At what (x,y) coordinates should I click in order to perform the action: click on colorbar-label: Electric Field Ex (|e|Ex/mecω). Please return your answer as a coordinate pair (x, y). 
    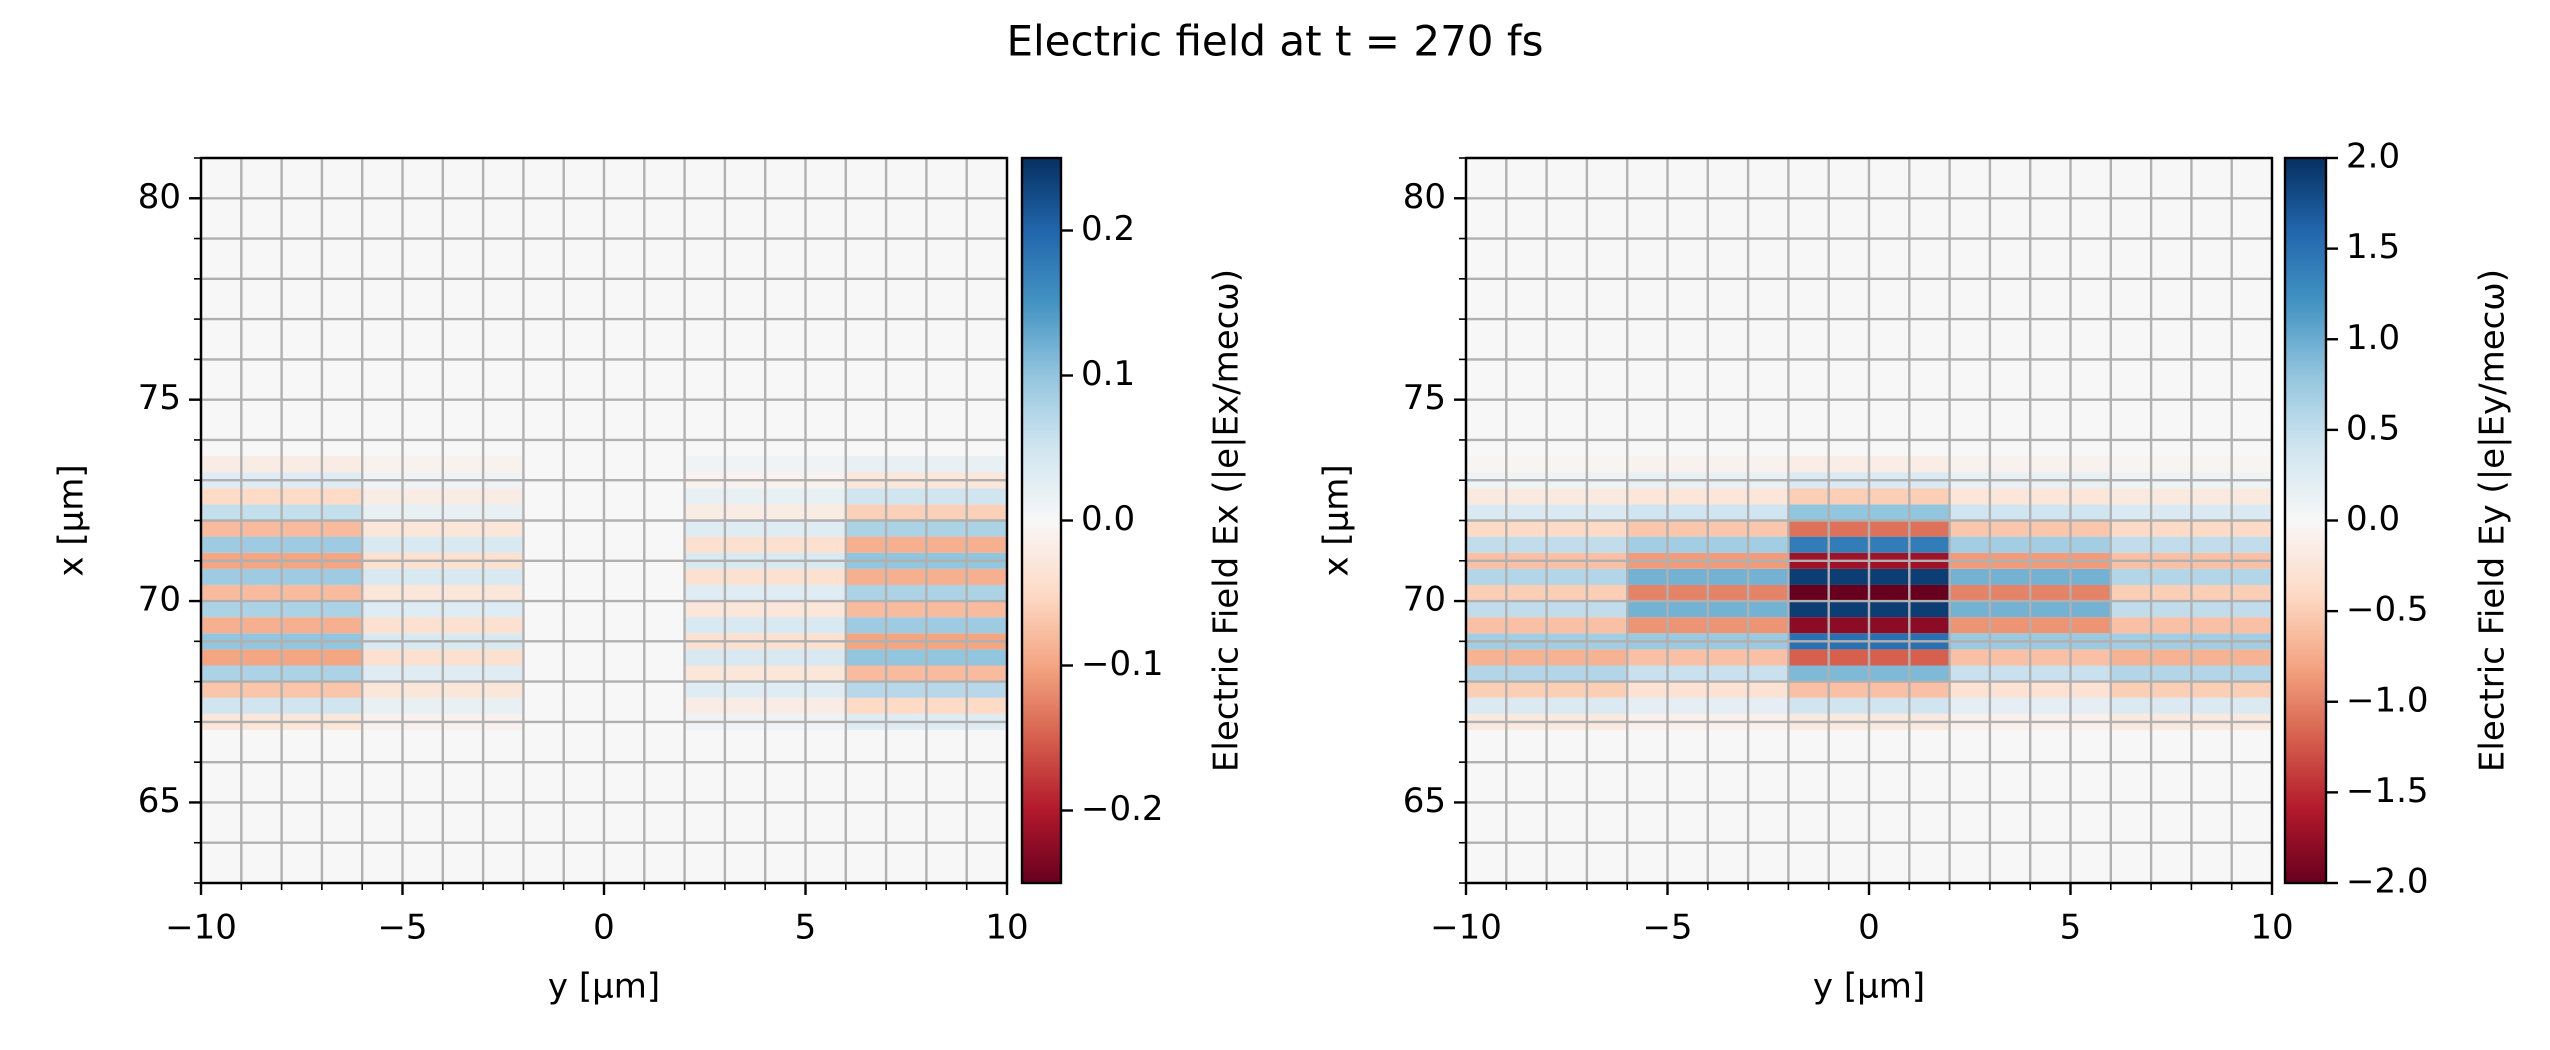
    Looking at the image, I should click on (1227, 520).